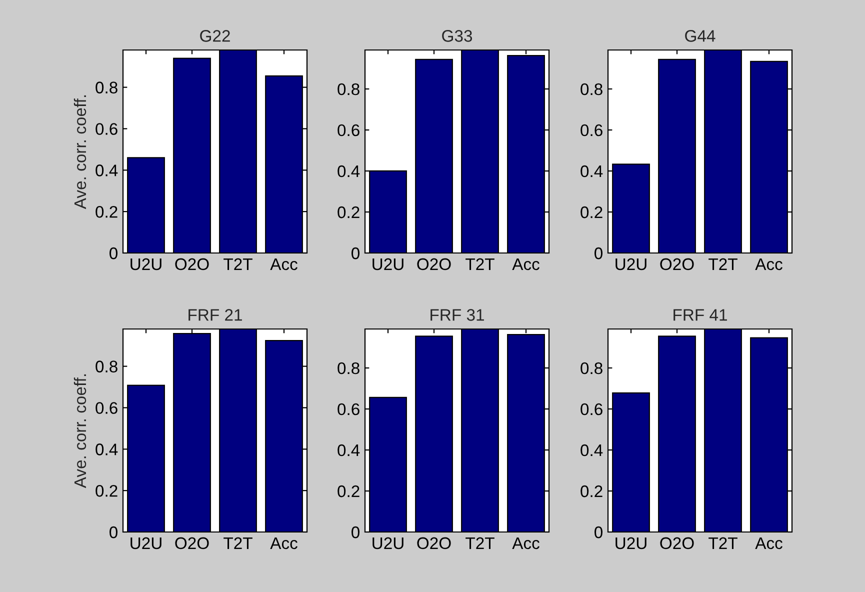 This screenshot has width=865, height=592. I want to click on chart-title: FRF 21, so click(215, 315).